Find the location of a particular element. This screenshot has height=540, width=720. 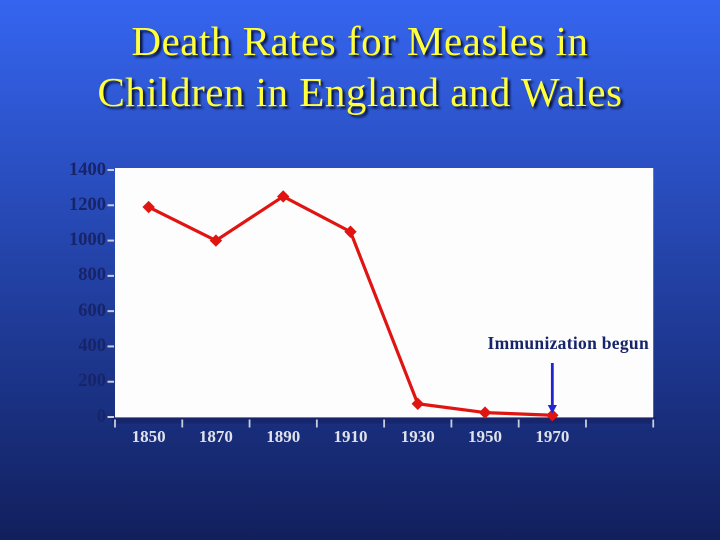

x-axis-label: 1870 is located at coordinates (215, 436).